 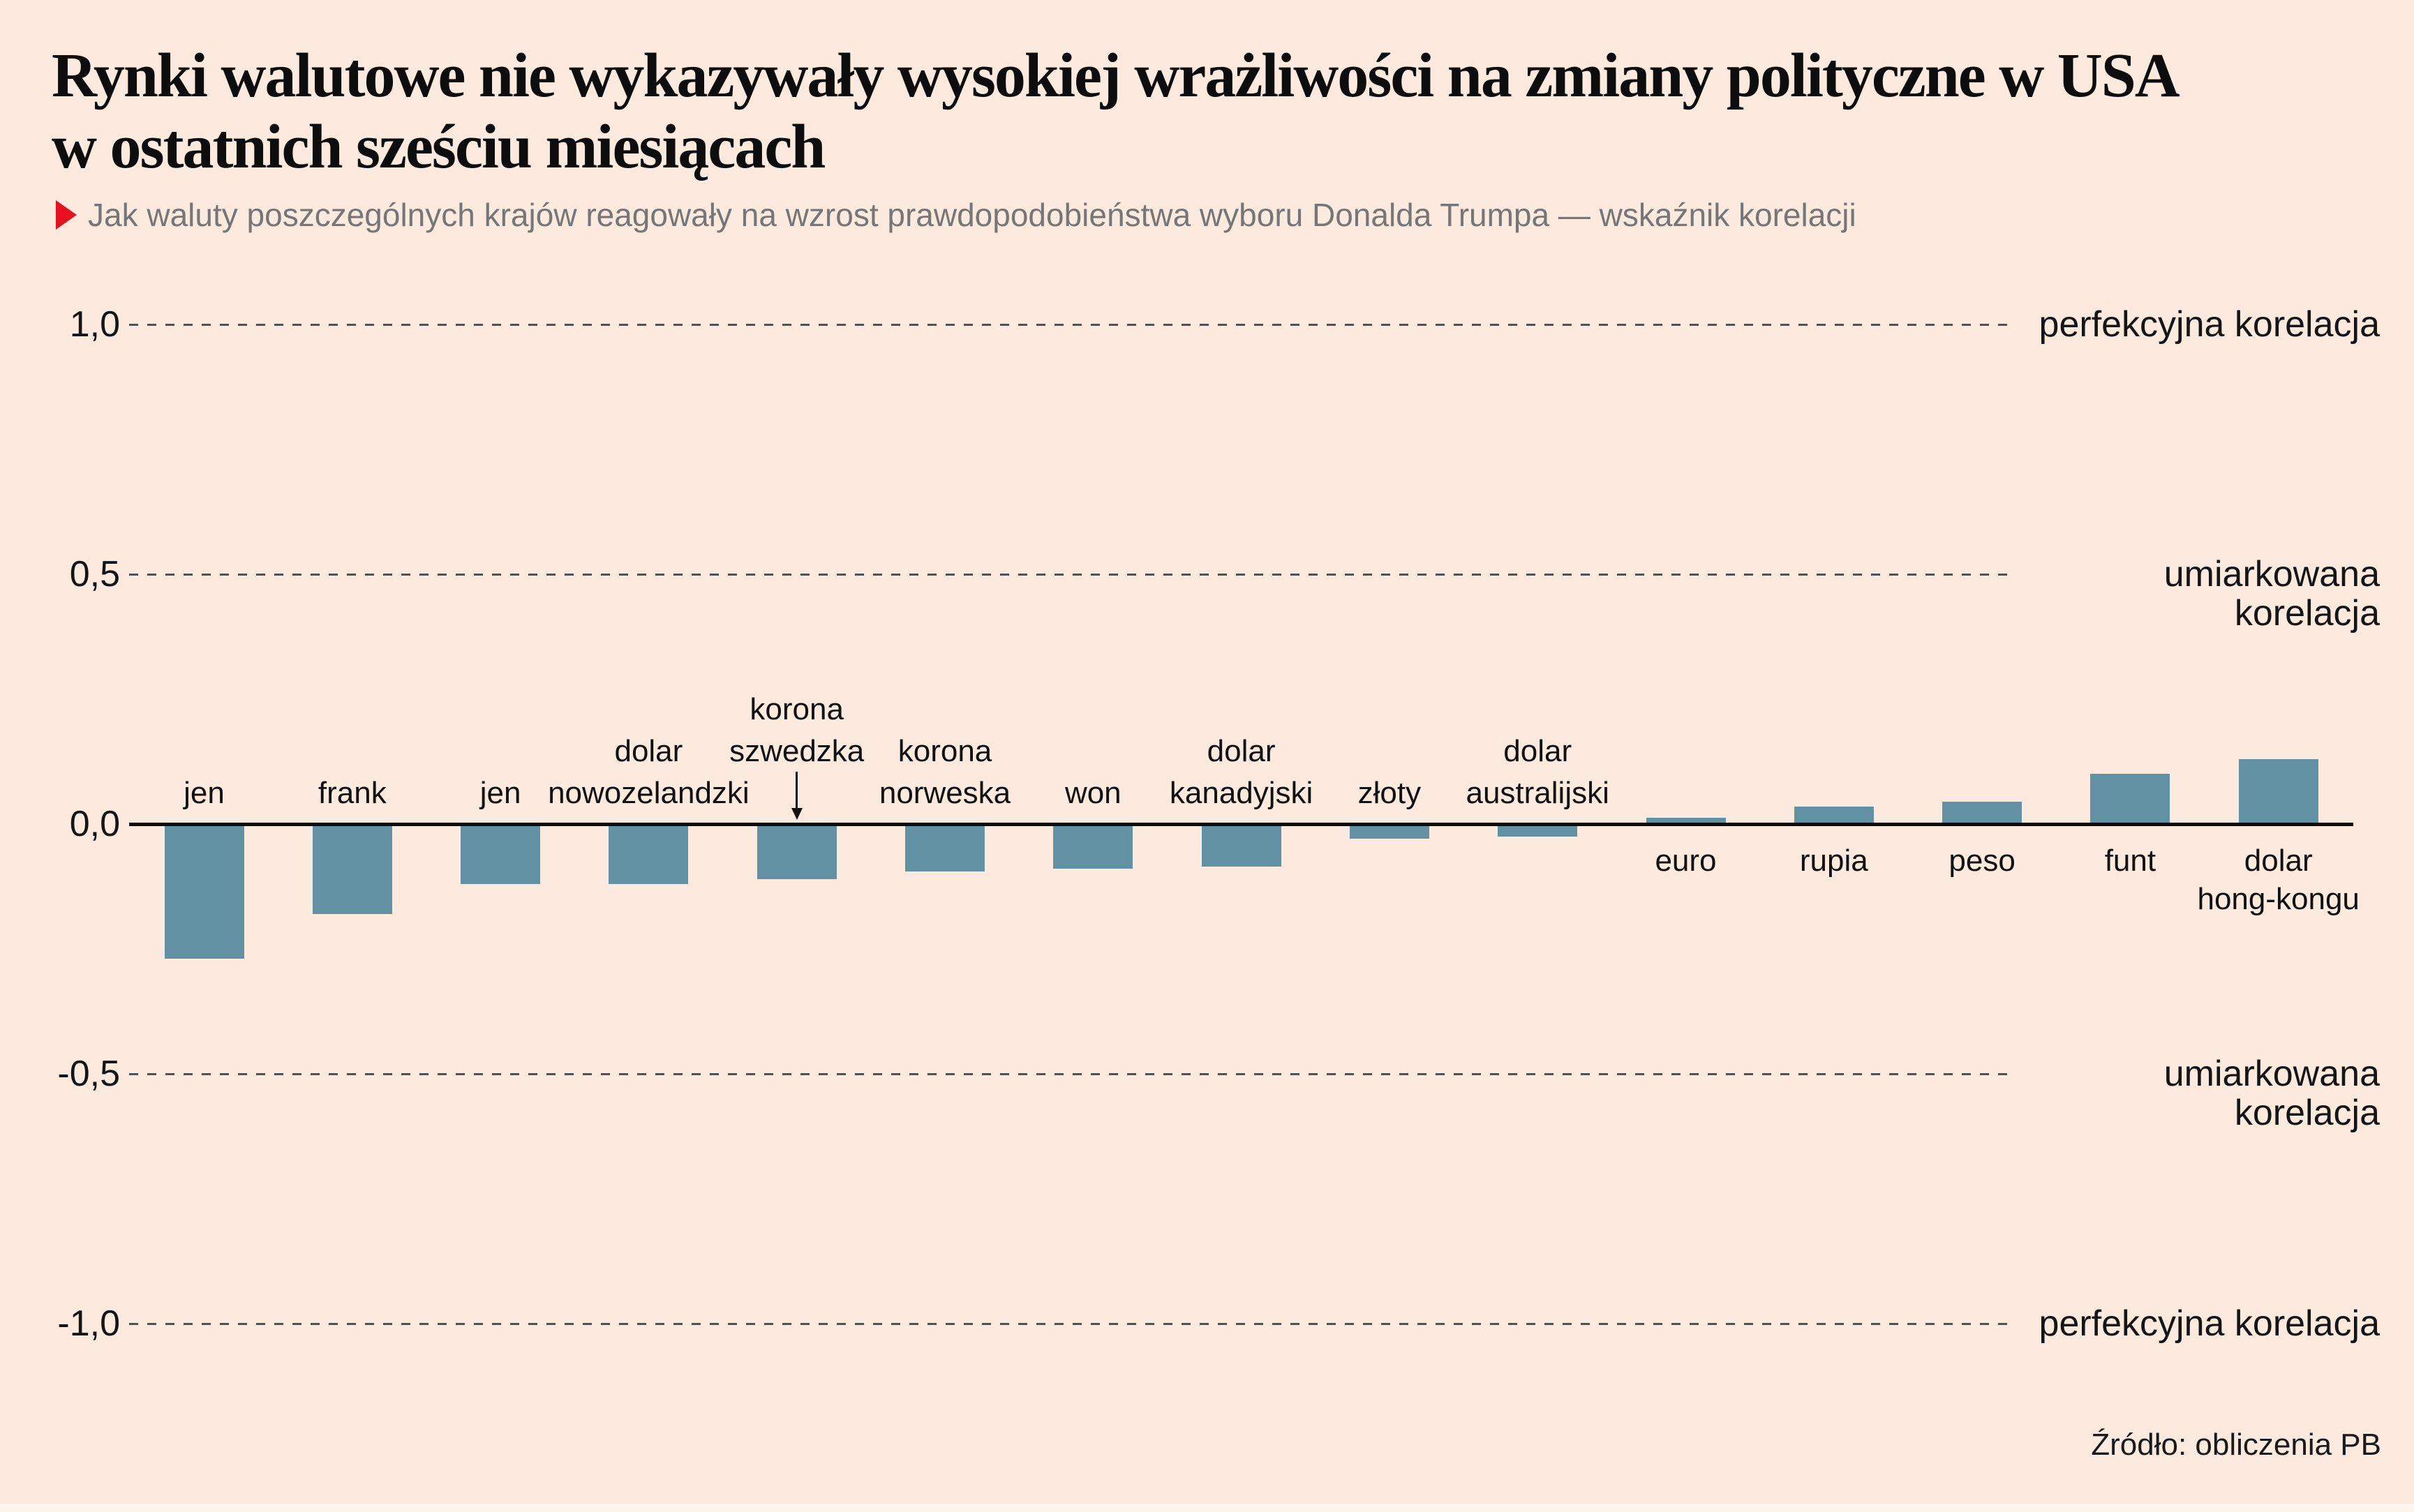 What do you see at coordinates (1069, 1324) in the screenshot?
I see `gridline--1,0` at bounding box center [1069, 1324].